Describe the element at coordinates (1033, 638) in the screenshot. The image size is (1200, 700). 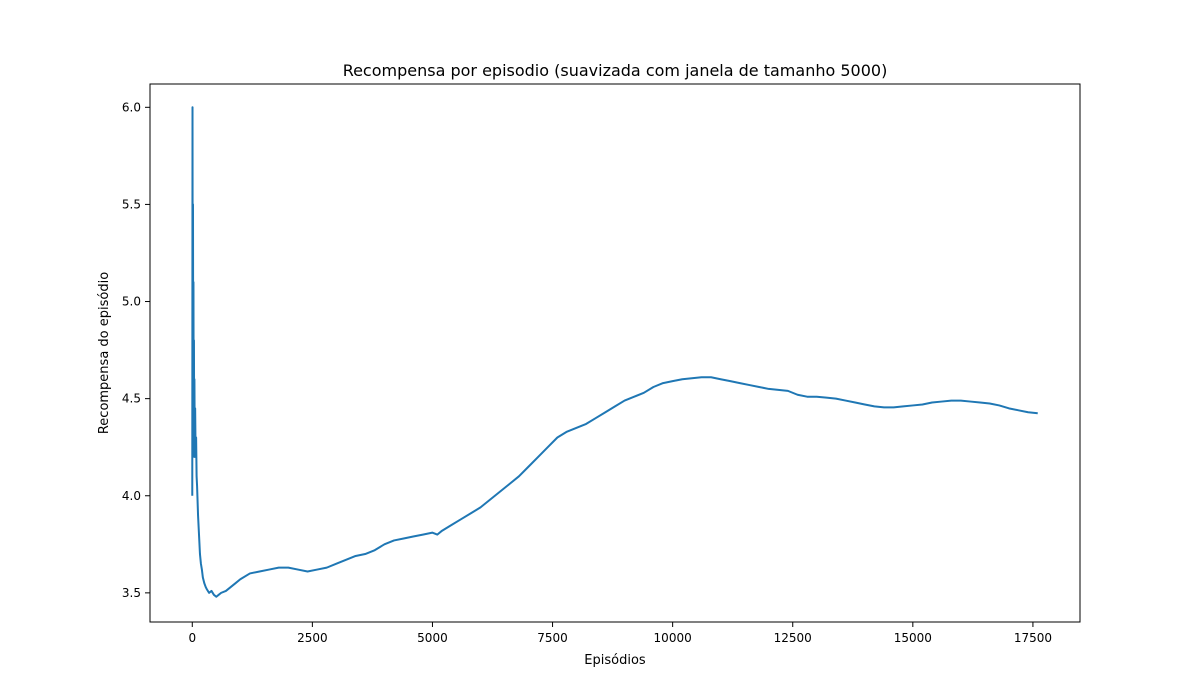
I see `x-tick-label: 17500` at that location.